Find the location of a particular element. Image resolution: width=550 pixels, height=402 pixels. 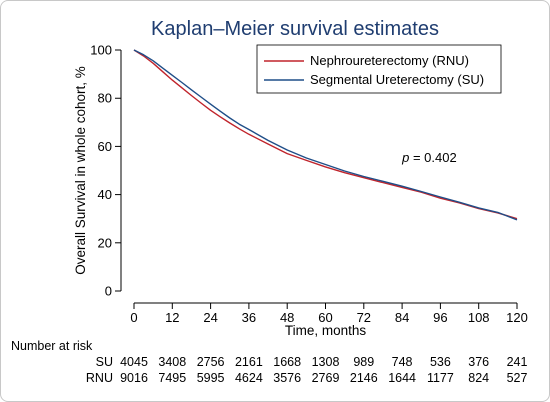

y-axis: 0 20 40 60 80 100 is located at coordinates (106, 171).